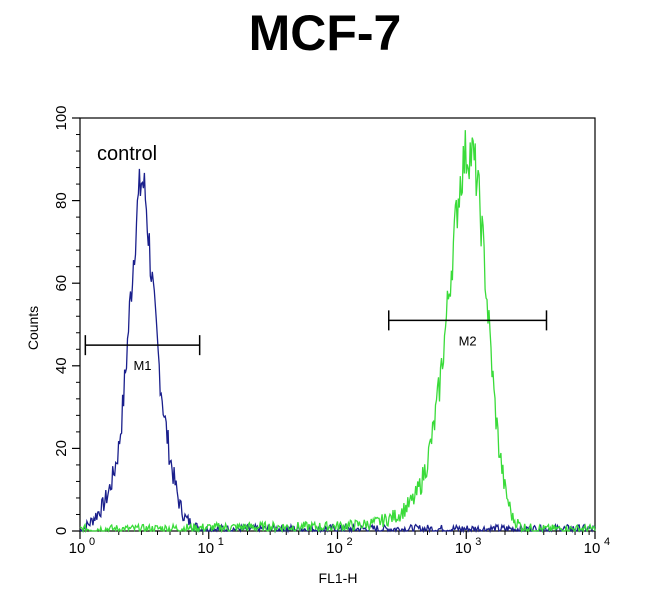 The image size is (650, 595). I want to click on x-tick-label: 10 2, so click(339, 546).